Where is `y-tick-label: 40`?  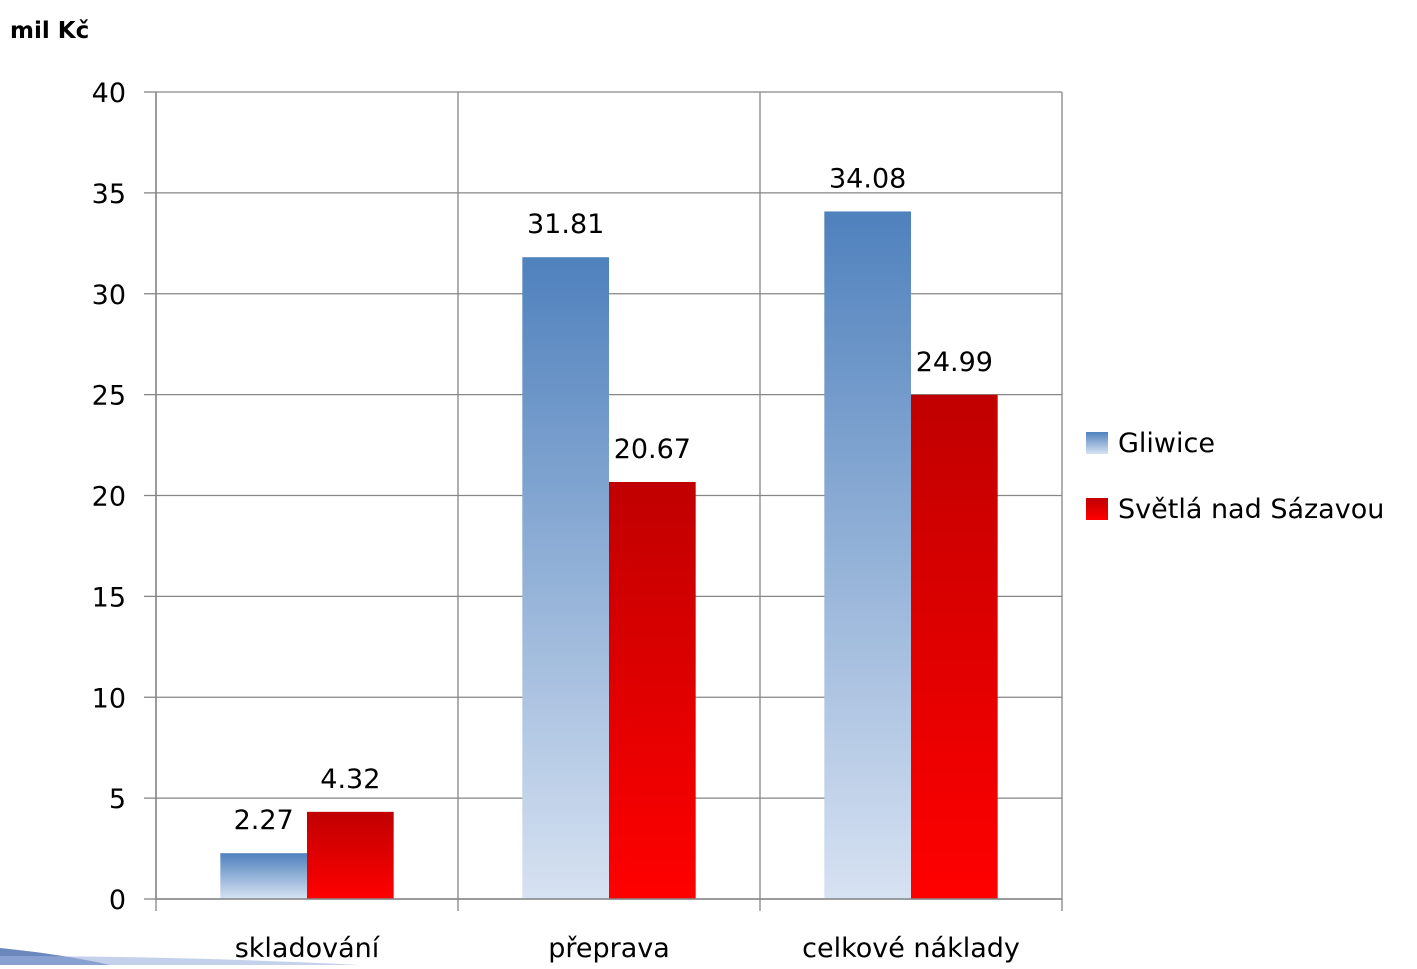
y-tick-label: 40 is located at coordinates (109, 93).